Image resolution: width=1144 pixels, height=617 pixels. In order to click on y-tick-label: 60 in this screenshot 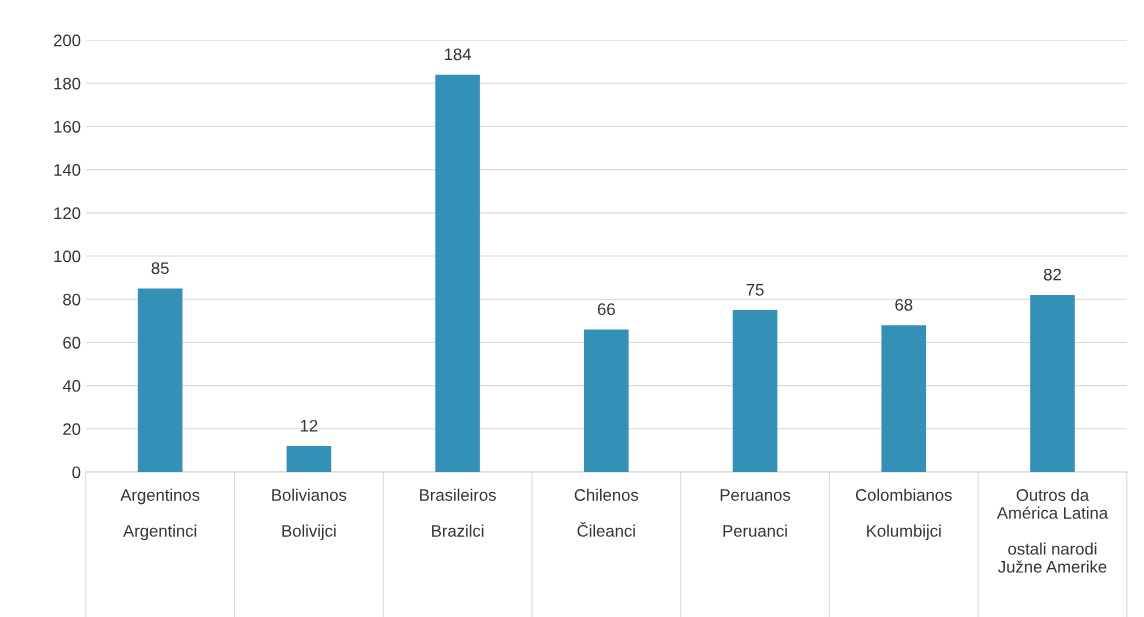, I will do `click(72, 342)`.